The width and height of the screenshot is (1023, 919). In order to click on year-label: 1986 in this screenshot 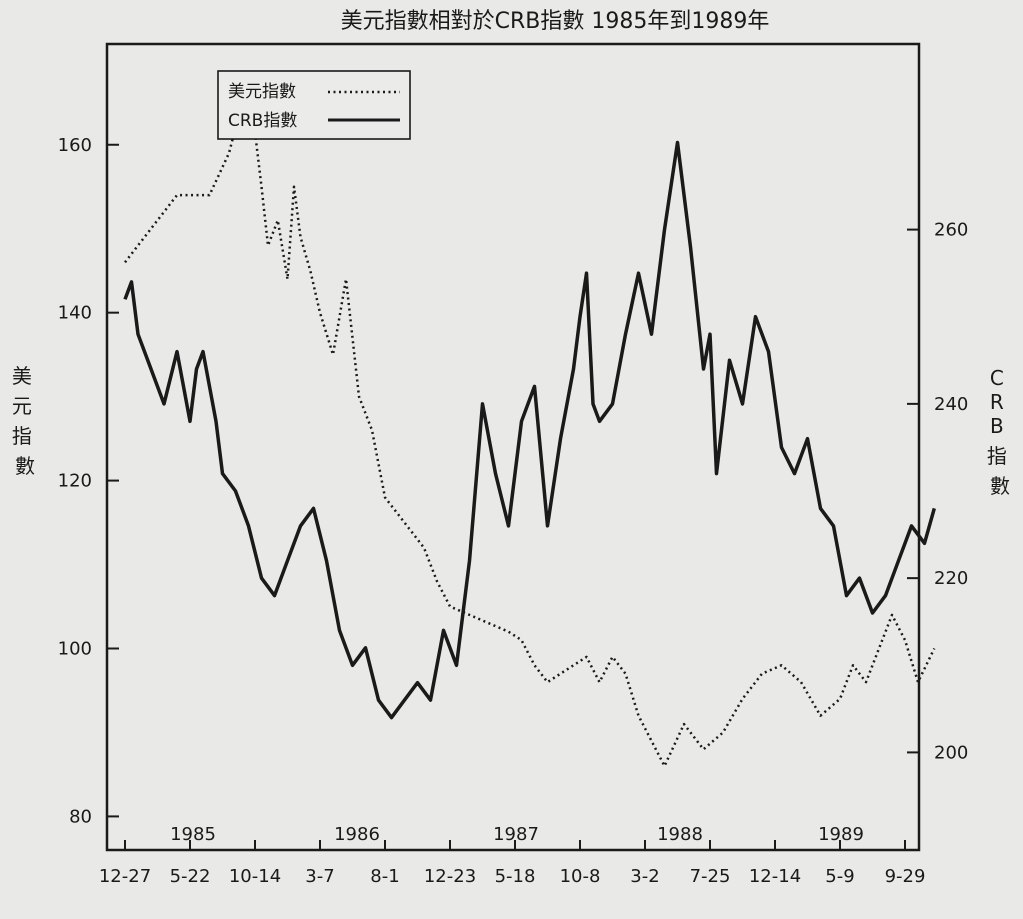, I will do `click(357, 834)`.